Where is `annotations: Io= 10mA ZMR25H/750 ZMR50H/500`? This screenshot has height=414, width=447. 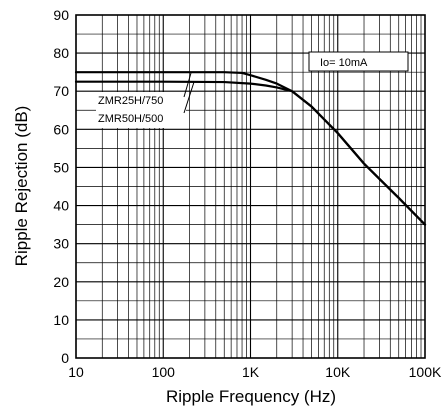 annotations: Io= 10mA ZMR25H/750 ZMR50H/500 is located at coordinates (252, 89).